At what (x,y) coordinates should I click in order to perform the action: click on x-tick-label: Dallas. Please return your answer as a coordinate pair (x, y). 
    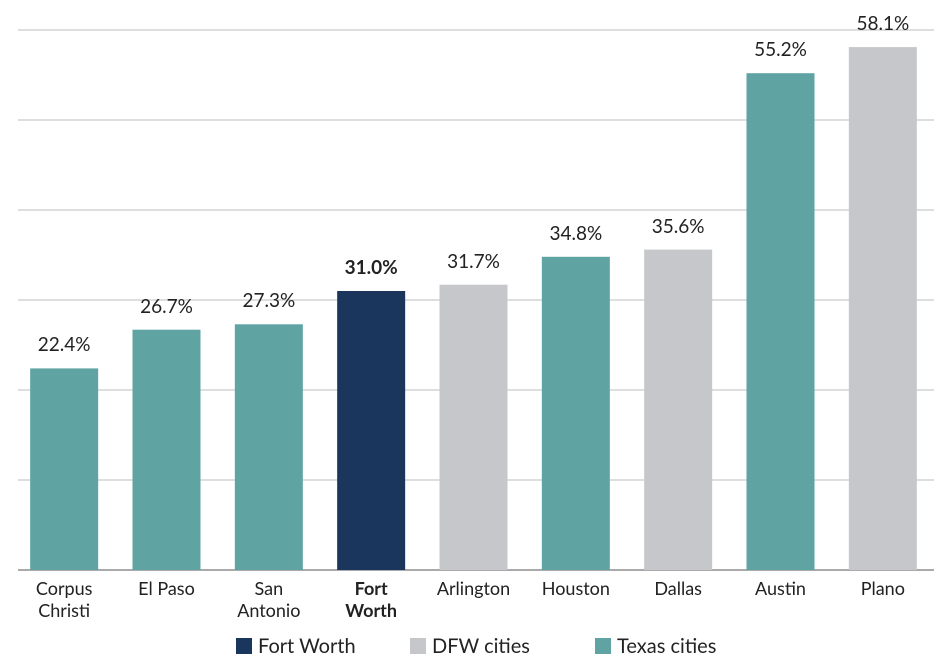
    Looking at the image, I should click on (678, 588).